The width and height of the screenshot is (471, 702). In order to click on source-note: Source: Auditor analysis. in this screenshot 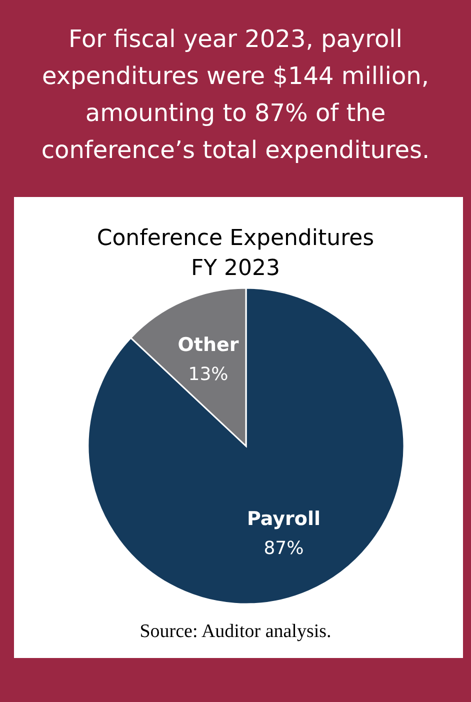, I will do `click(236, 631)`.